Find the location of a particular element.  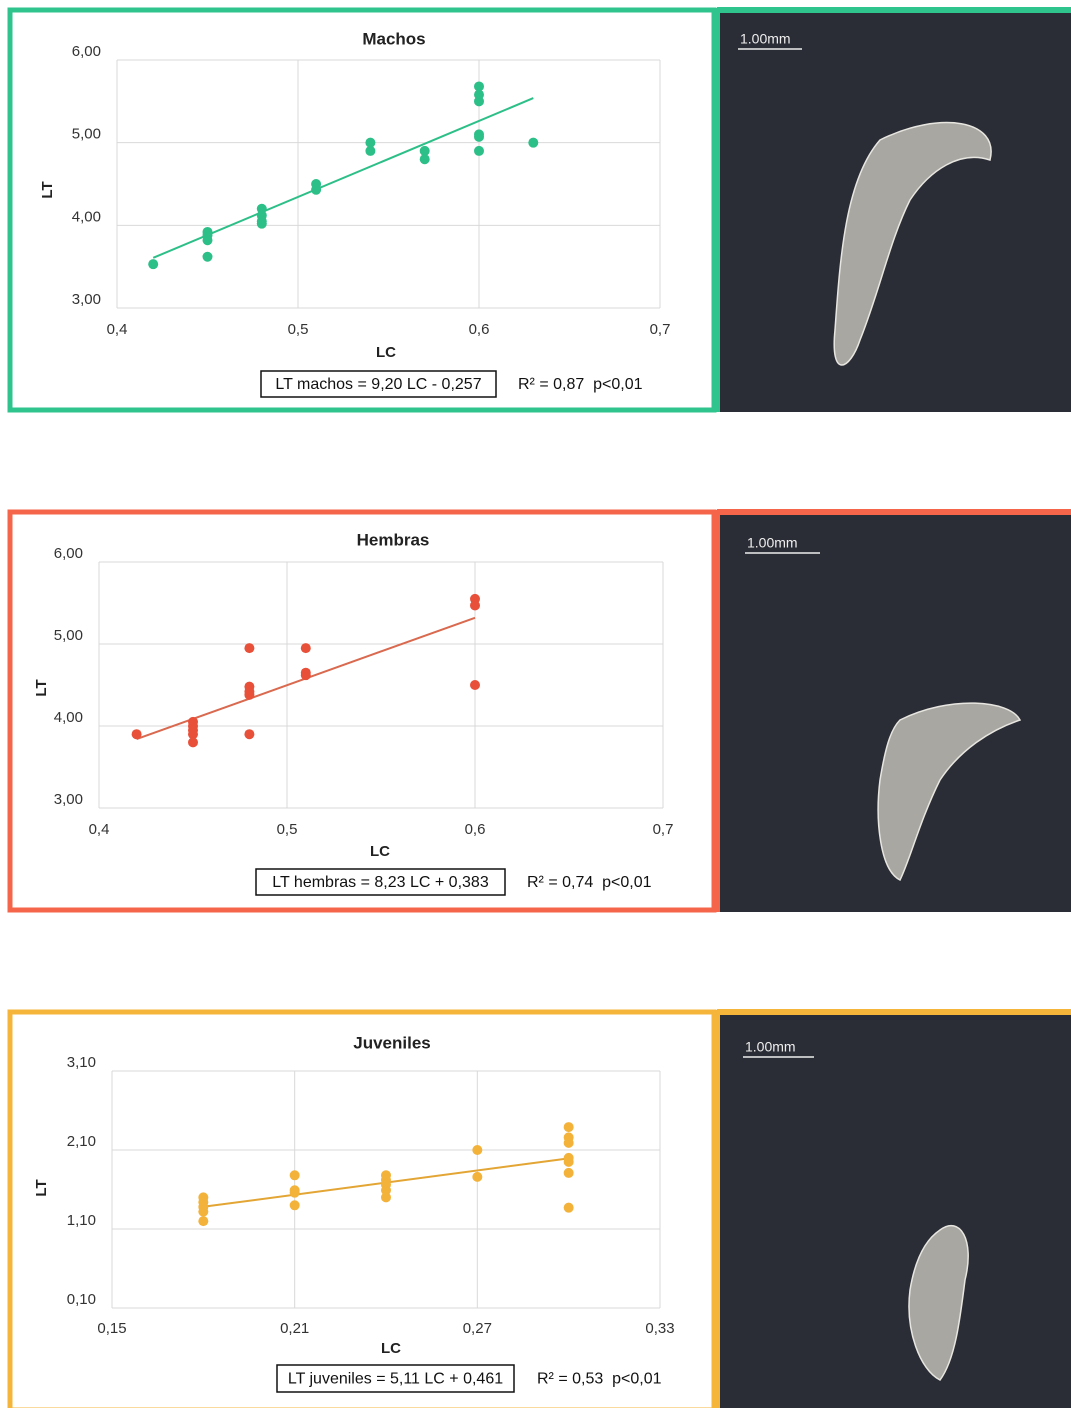

equation: LT machos = 9,20 LC - 0,257 is located at coordinates (378, 384).